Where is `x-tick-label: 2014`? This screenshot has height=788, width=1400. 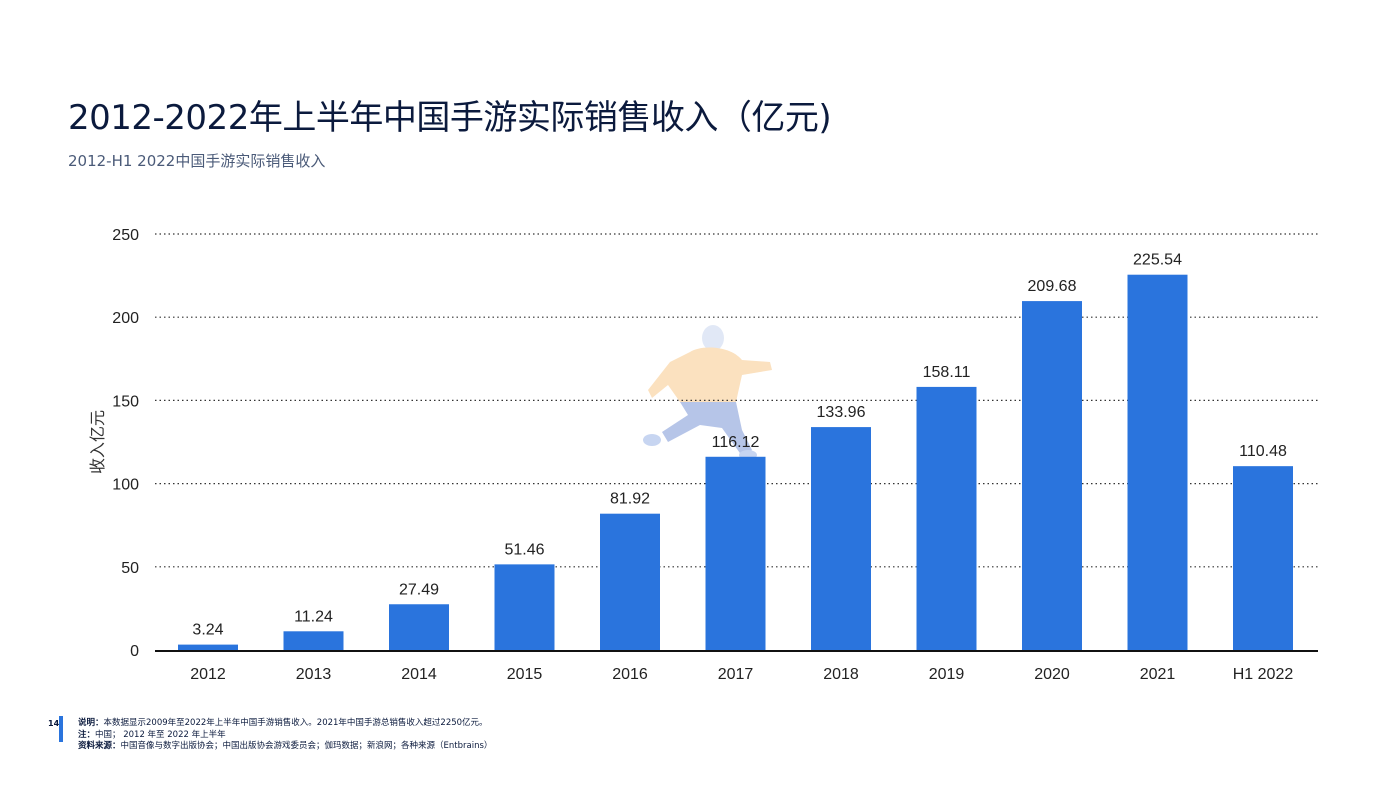
x-tick-label: 2014 is located at coordinates (419, 674).